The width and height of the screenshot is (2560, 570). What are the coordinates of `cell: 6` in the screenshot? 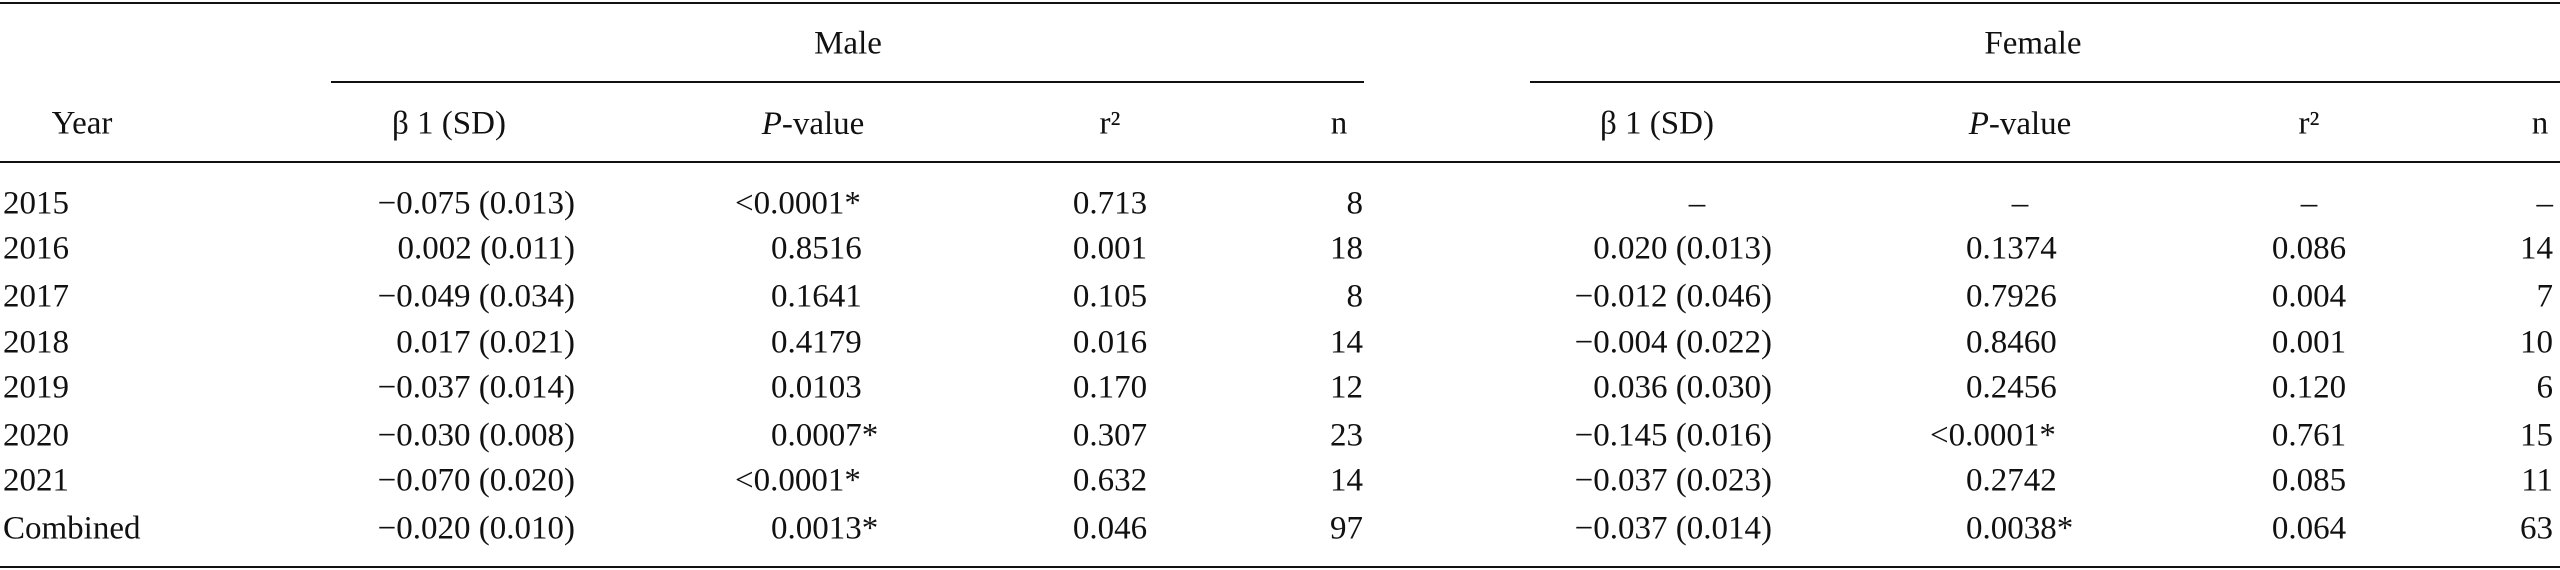 It's located at (2545, 388).